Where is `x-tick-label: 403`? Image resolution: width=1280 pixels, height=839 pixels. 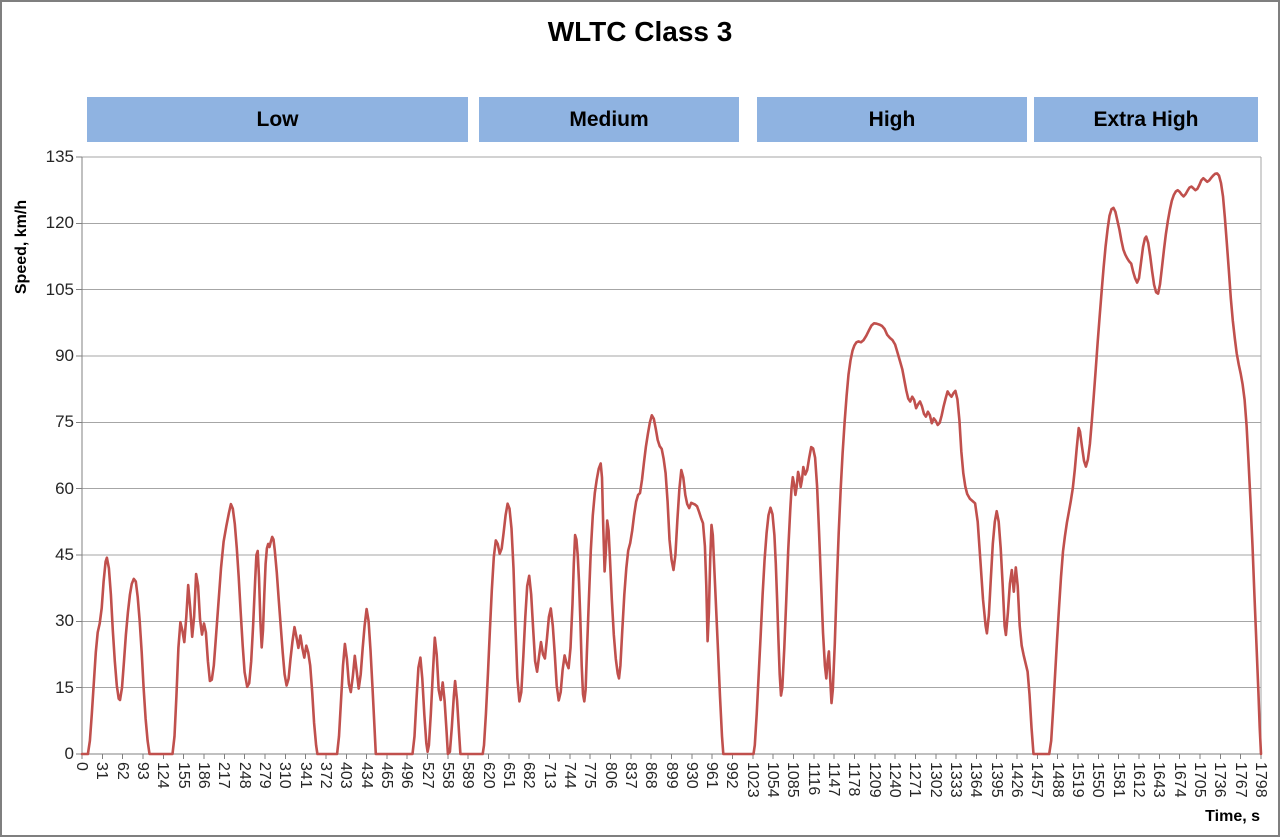 x-tick-label: 403 is located at coordinates (346, 775).